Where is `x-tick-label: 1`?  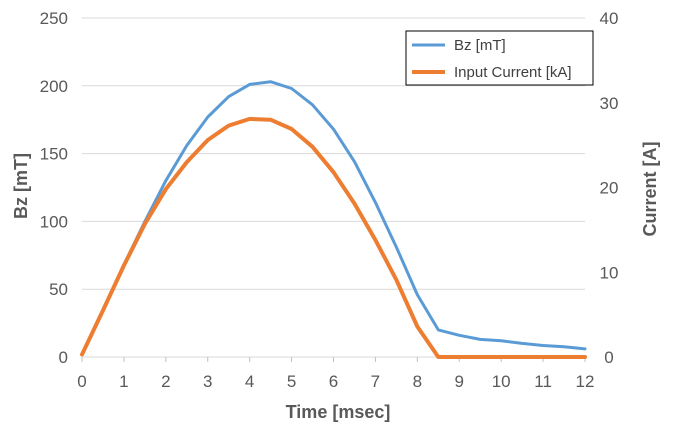
x-tick-label: 1 is located at coordinates (123, 381).